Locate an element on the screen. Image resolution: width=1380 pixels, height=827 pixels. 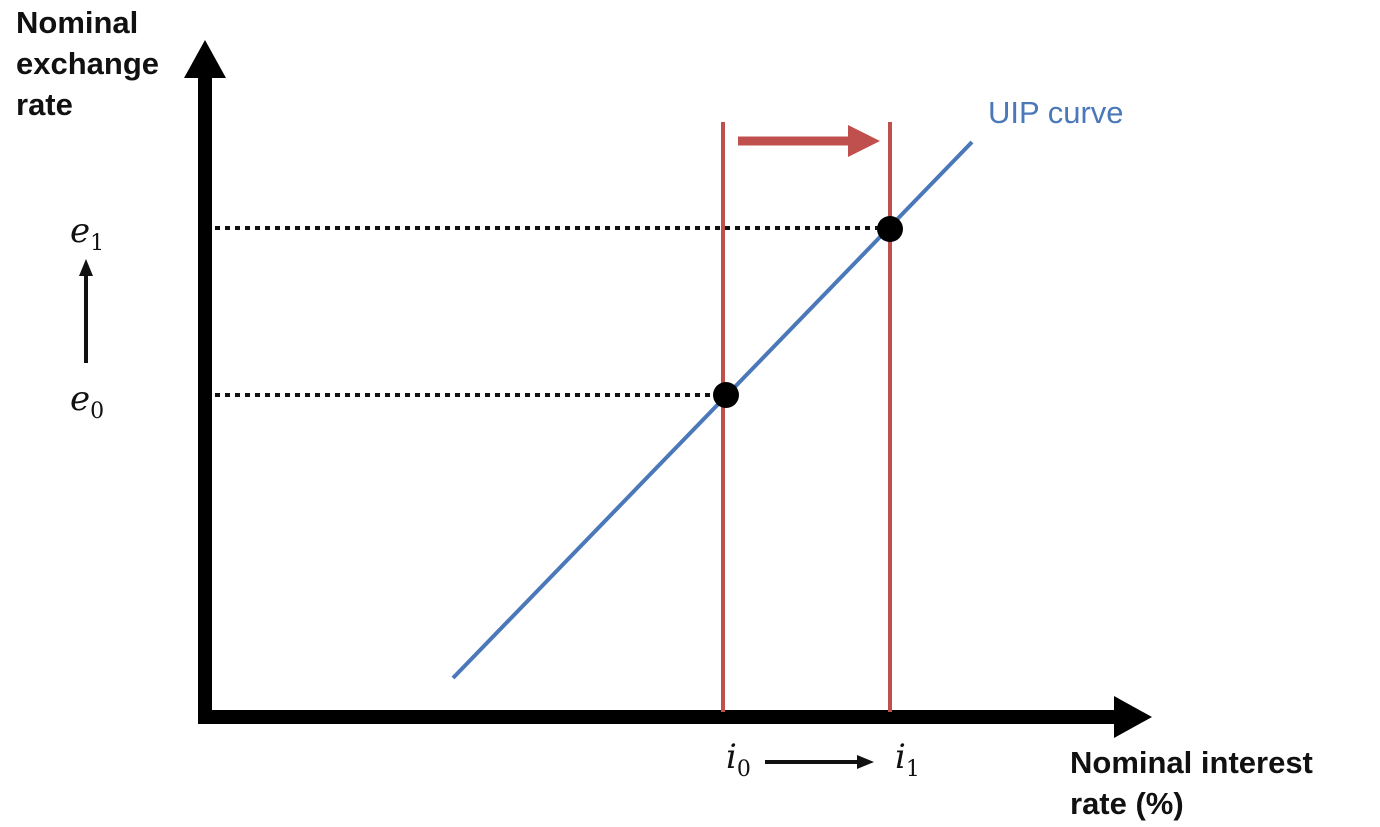
initial-equilibrium-point is located at coordinates (726, 395).